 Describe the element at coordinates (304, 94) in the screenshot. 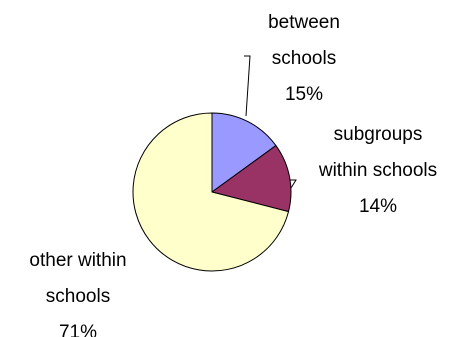

I see `slice-percent-label: 15%` at that location.